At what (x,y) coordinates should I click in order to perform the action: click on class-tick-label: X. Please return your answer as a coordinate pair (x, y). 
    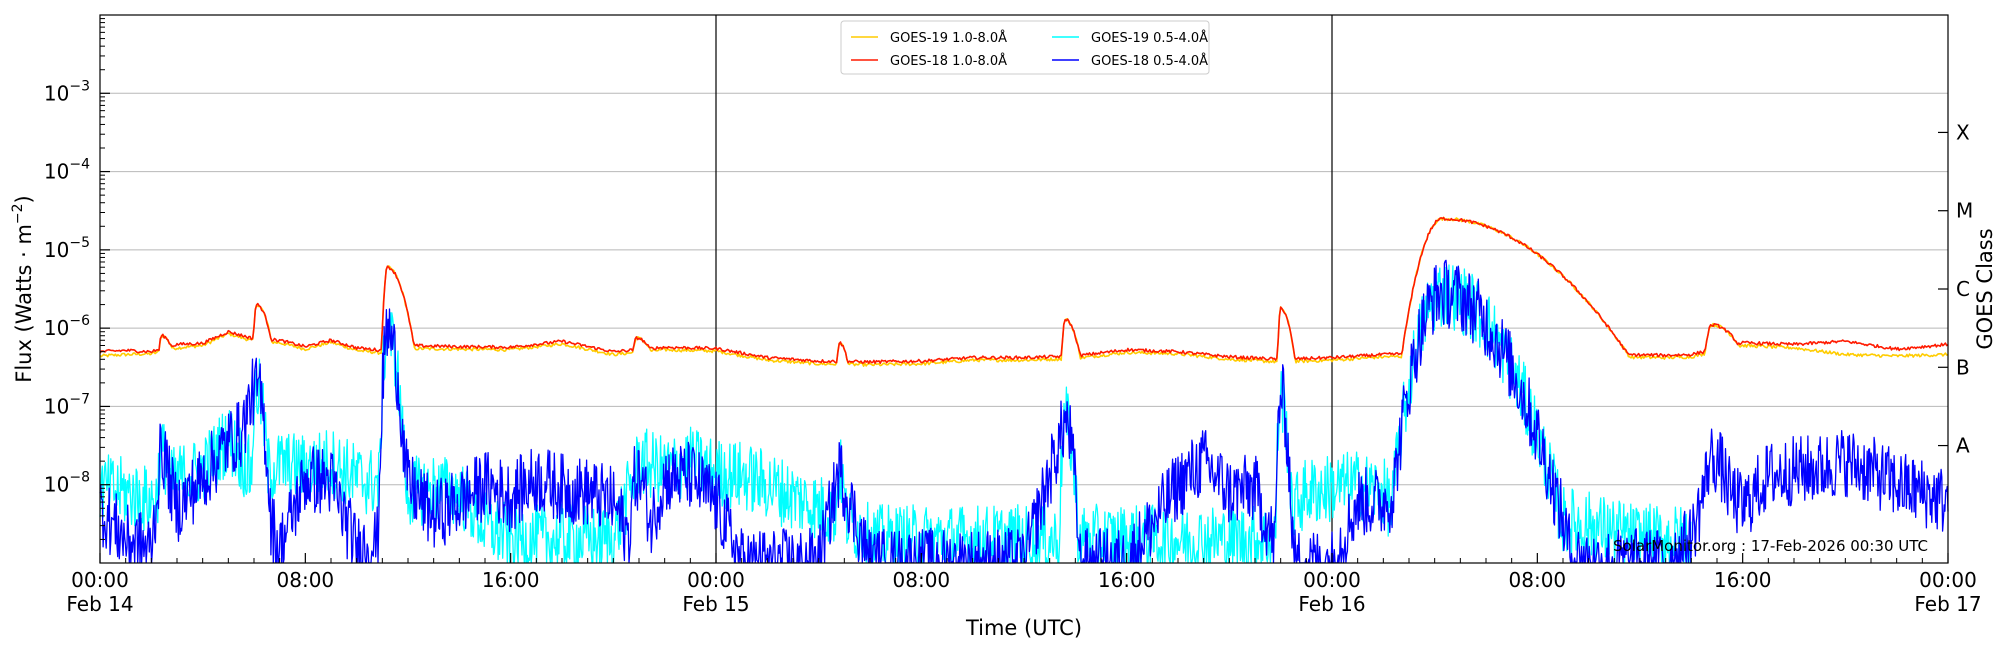
    Looking at the image, I should click on (1963, 132).